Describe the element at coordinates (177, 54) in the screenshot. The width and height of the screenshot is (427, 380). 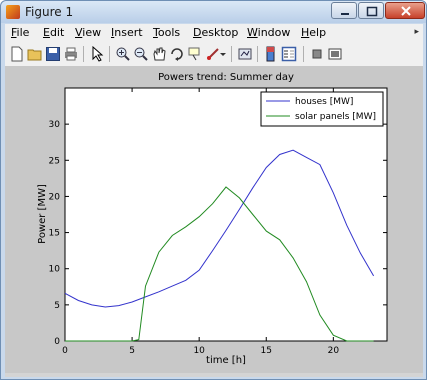
I see `rotate-3d-icon` at that location.